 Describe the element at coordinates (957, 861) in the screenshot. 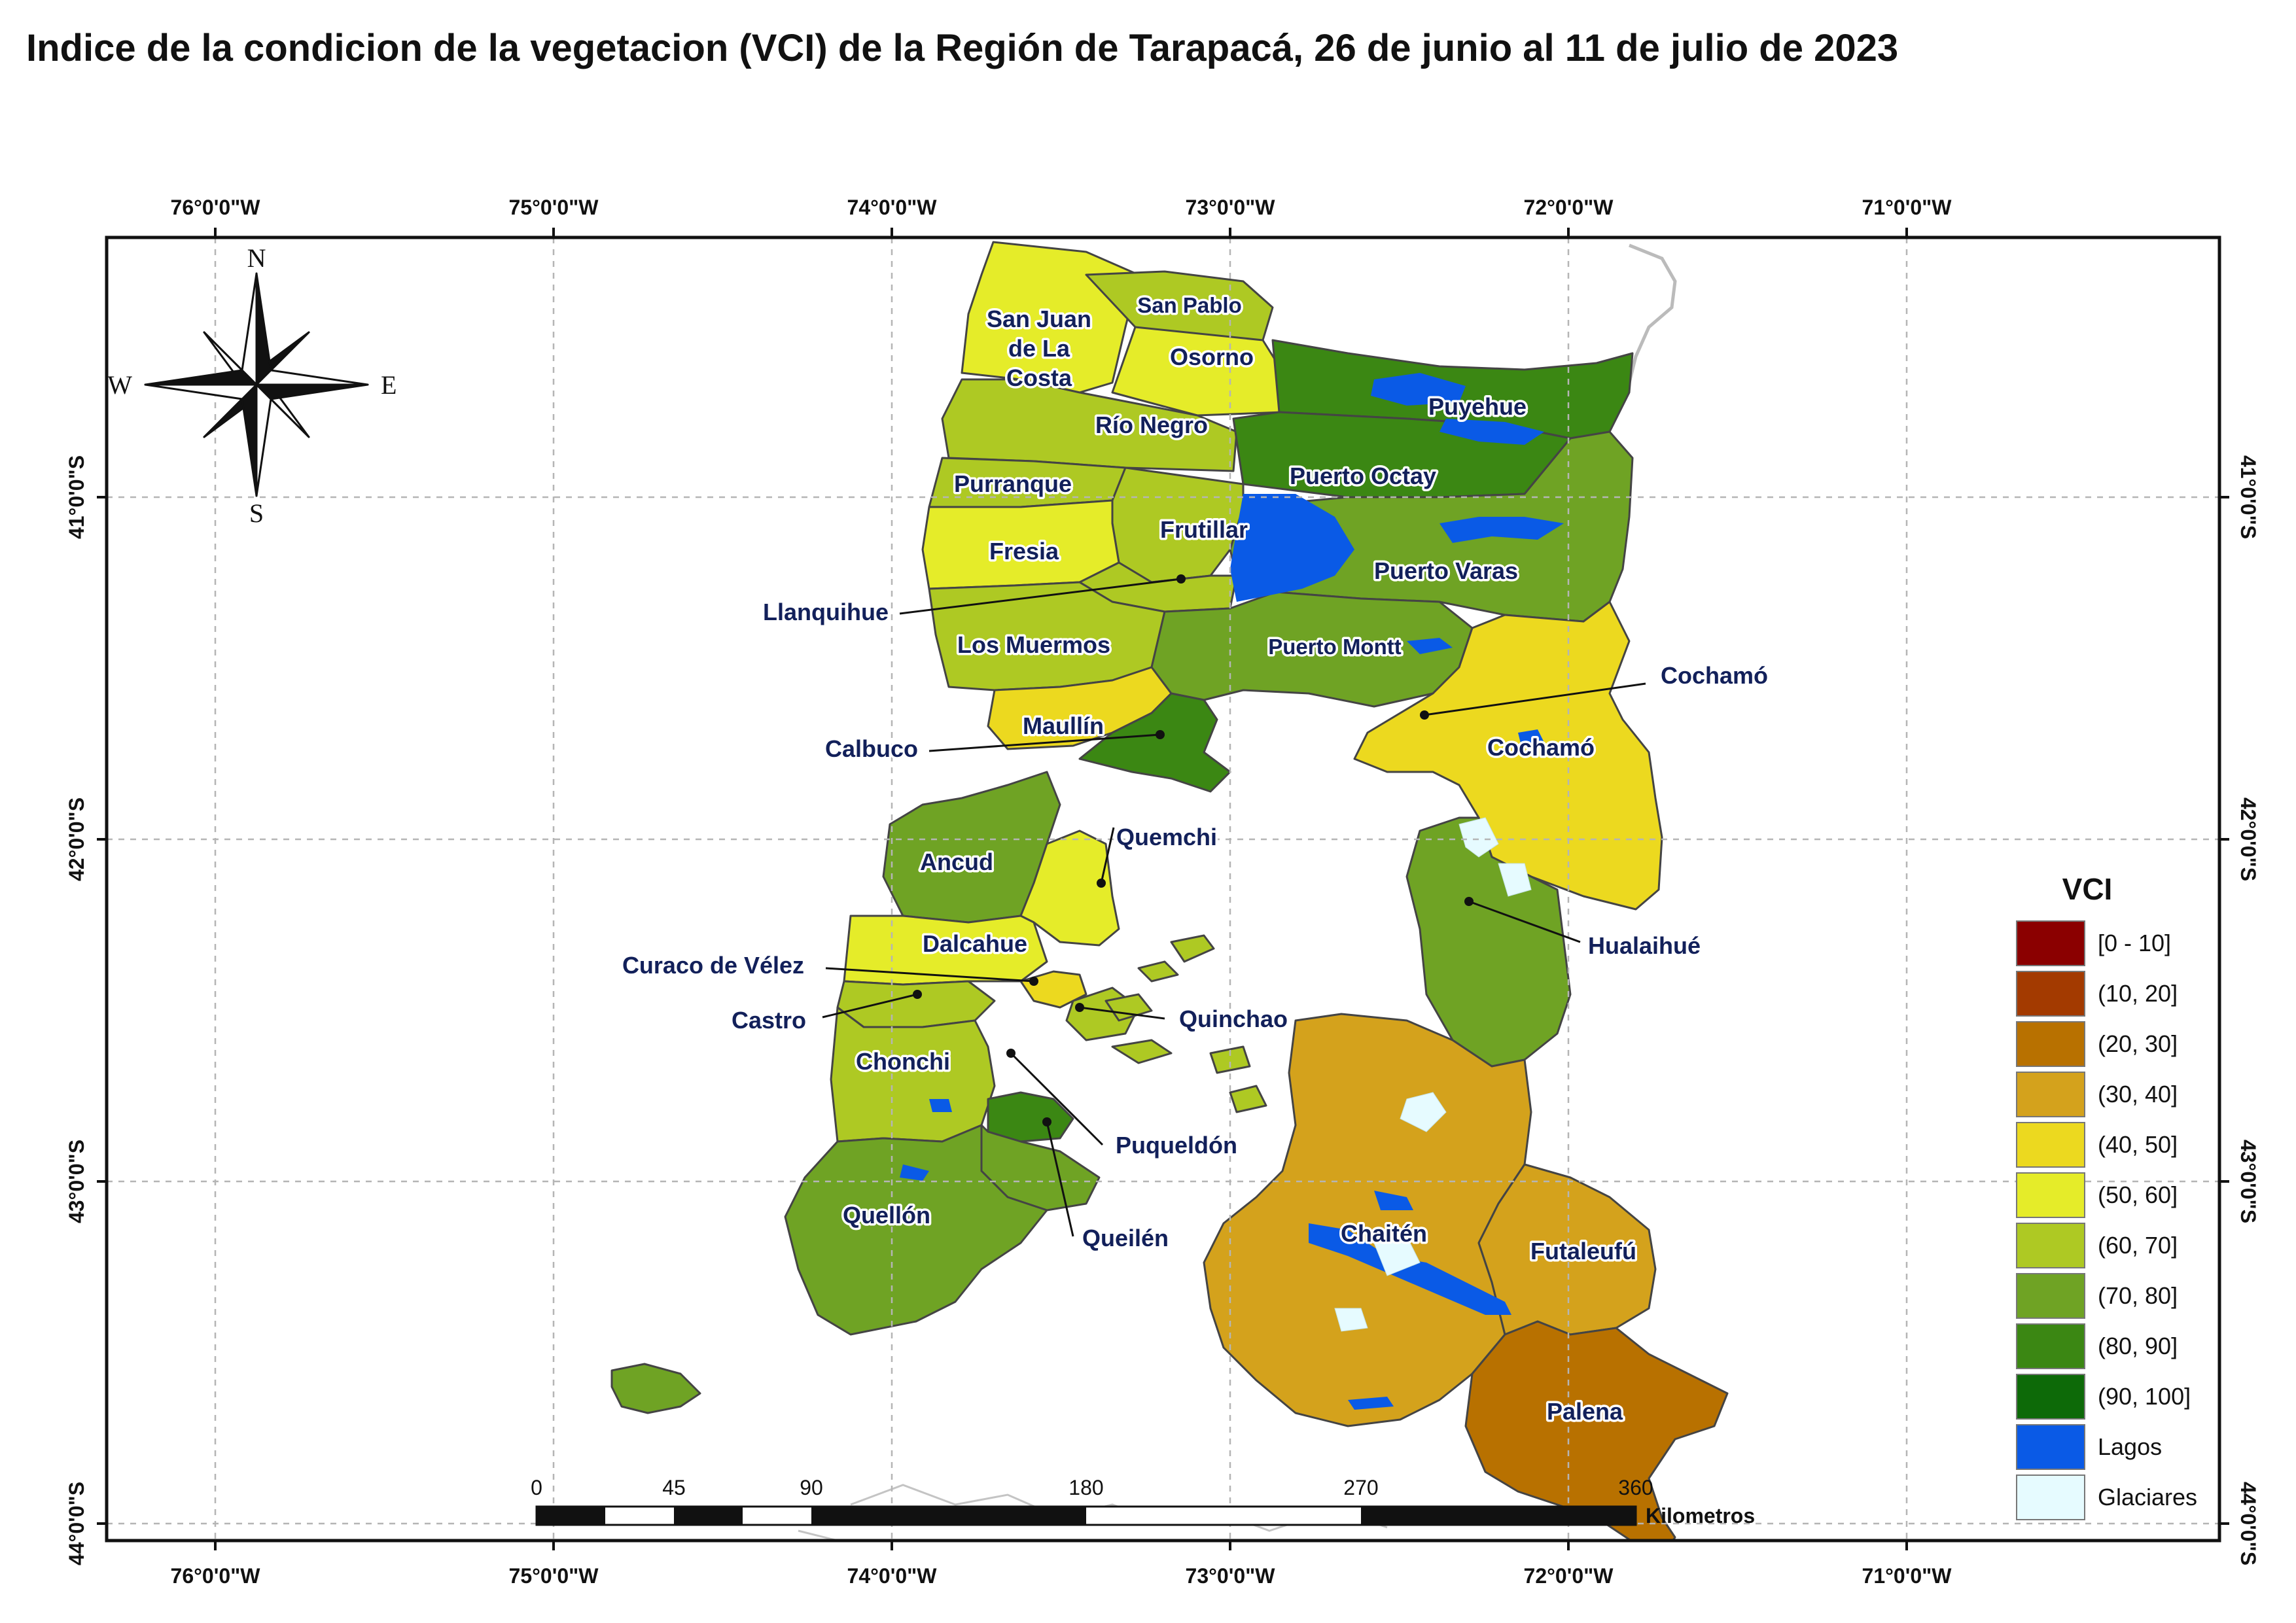

I see `comuna-label-ancud: Ancud` at that location.